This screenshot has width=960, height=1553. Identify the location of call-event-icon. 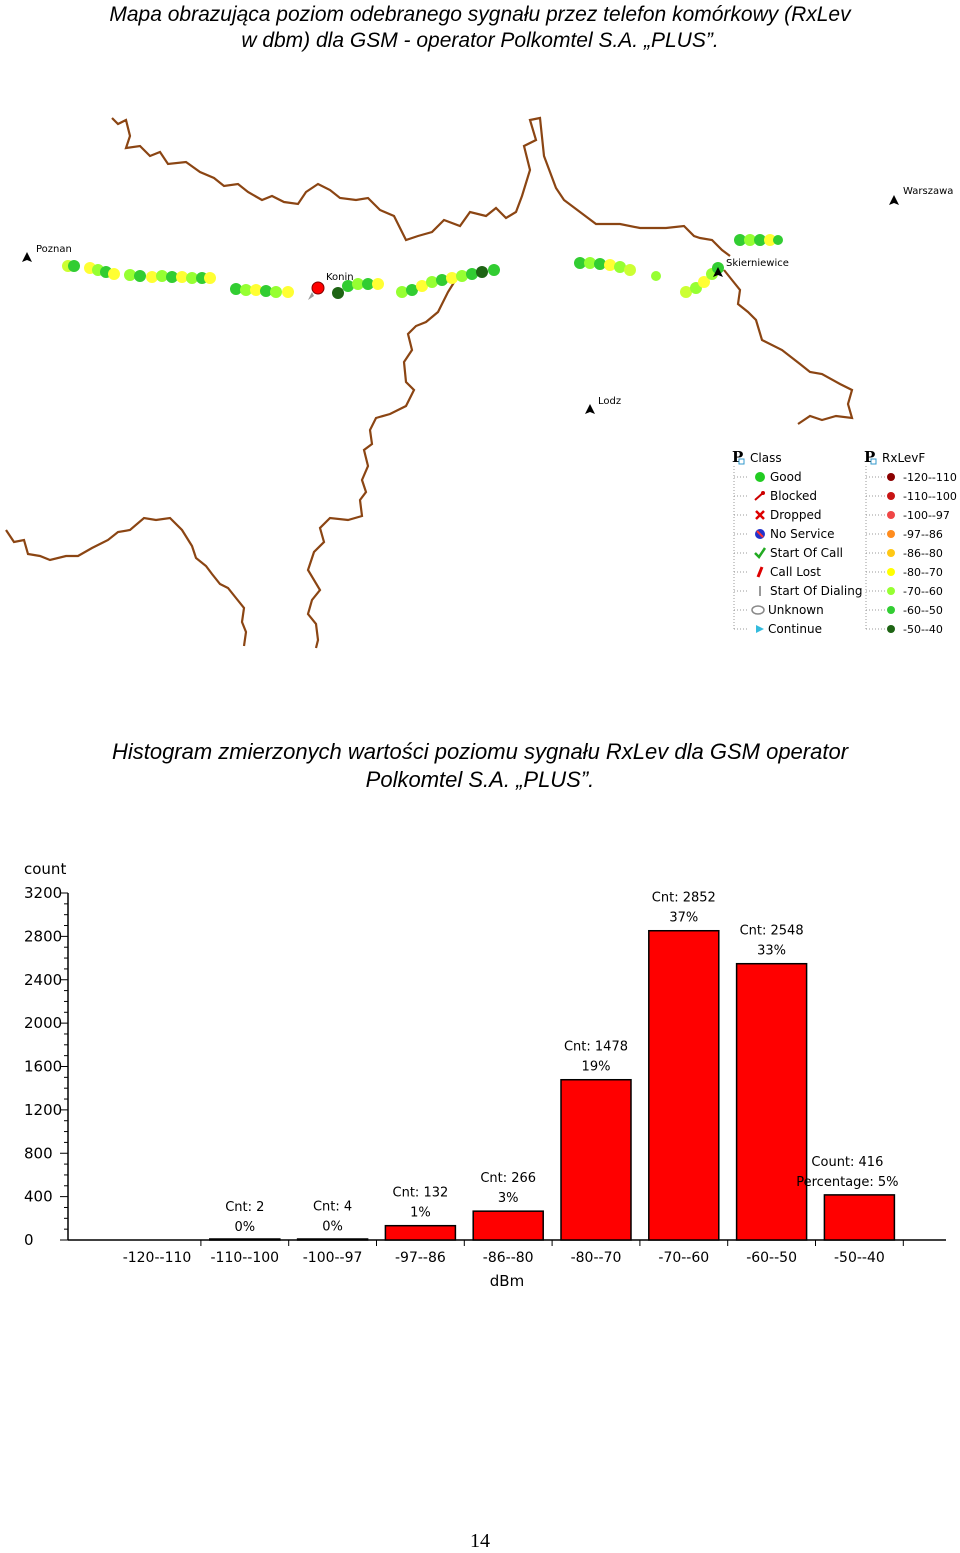
(318, 288).